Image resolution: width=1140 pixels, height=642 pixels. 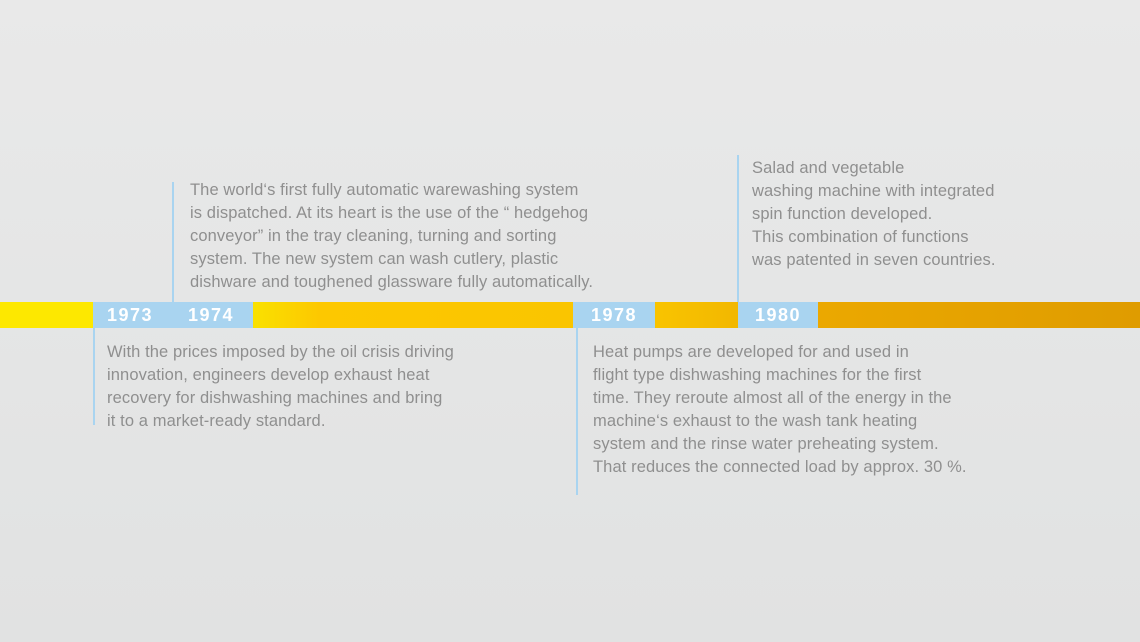 I want to click on connector-line-1974, so click(x=173, y=242).